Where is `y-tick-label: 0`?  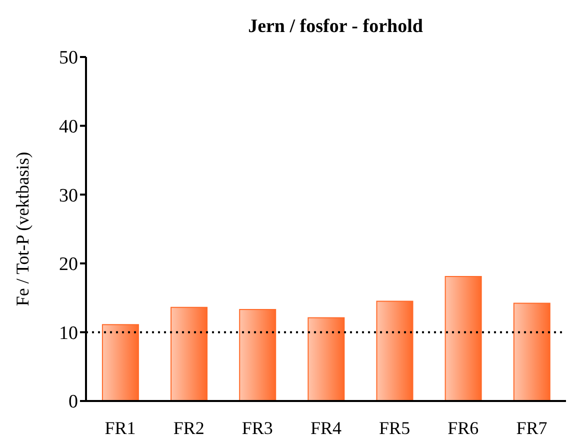
y-tick-label: 0 is located at coordinates (73, 402).